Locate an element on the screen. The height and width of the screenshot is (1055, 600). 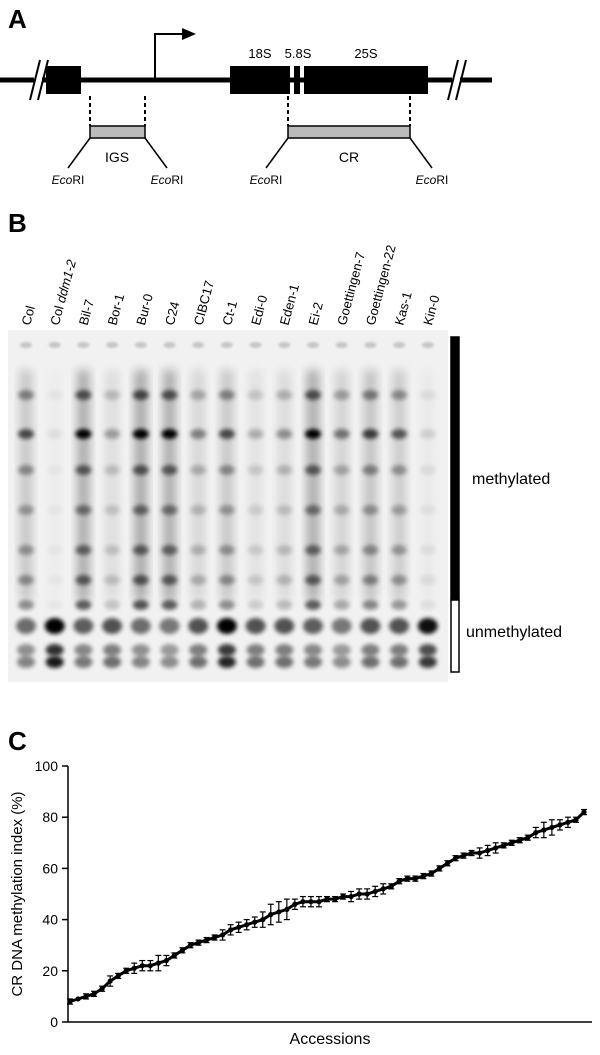
left-gene-block is located at coordinates (63, 80).